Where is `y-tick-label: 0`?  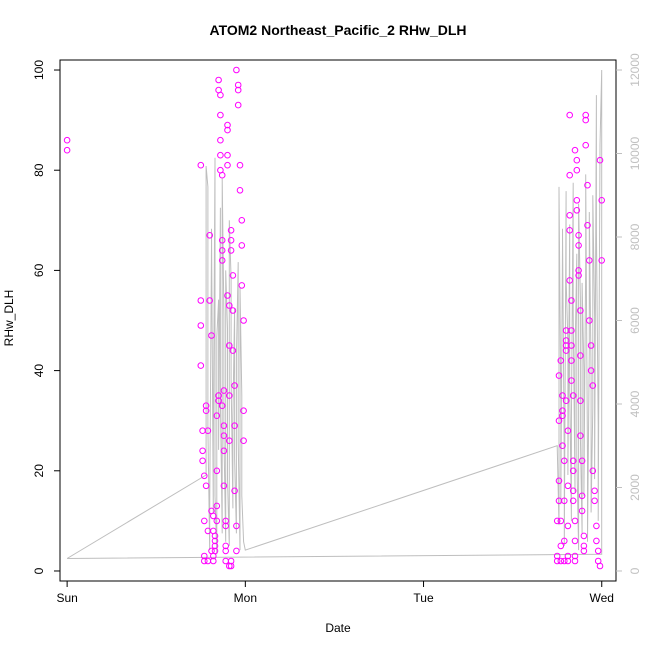 y-tick-label: 0 is located at coordinates (39, 570).